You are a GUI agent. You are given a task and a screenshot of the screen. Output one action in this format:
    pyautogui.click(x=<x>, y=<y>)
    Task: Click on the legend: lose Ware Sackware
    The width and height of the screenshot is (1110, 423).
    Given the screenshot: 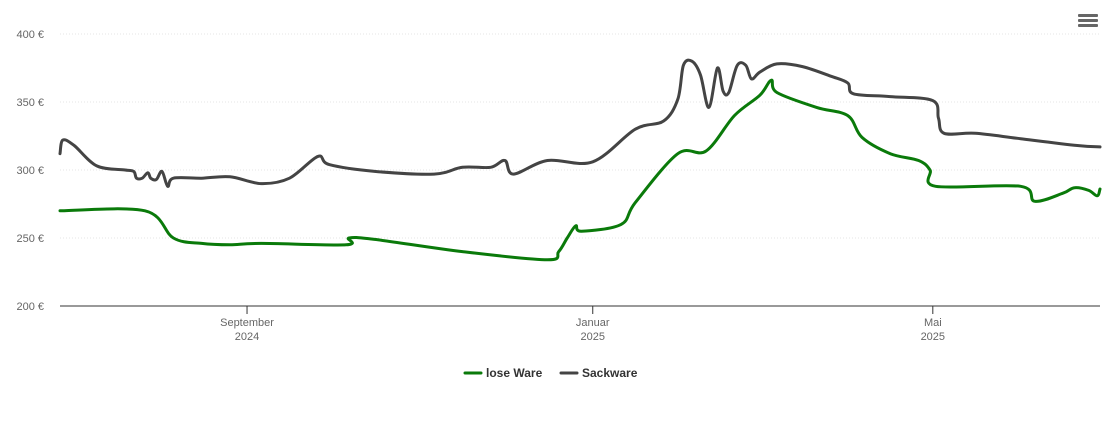 What is the action you would take?
    pyautogui.click(x=550, y=373)
    